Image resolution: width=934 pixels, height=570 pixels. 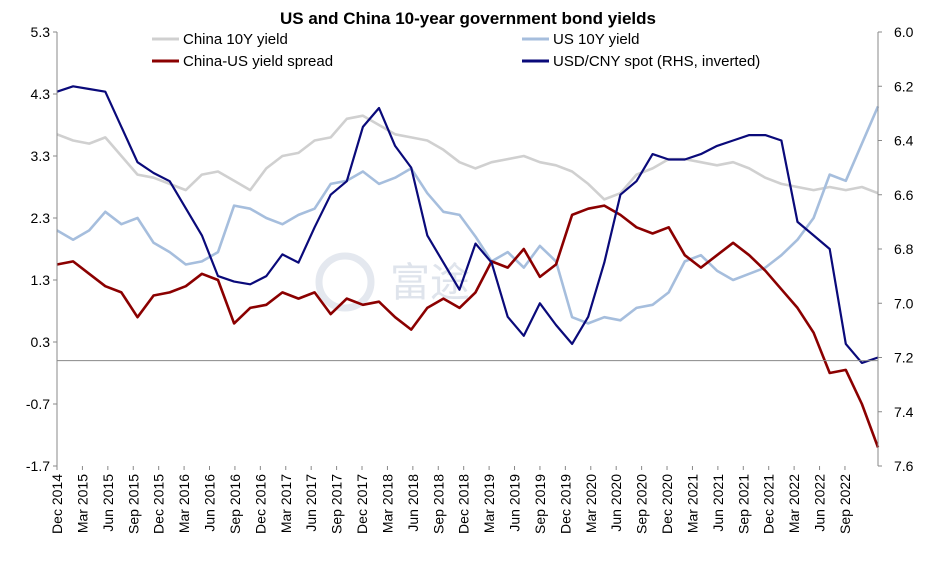 I want to click on right-tick-label: 7.0, so click(x=904, y=303).